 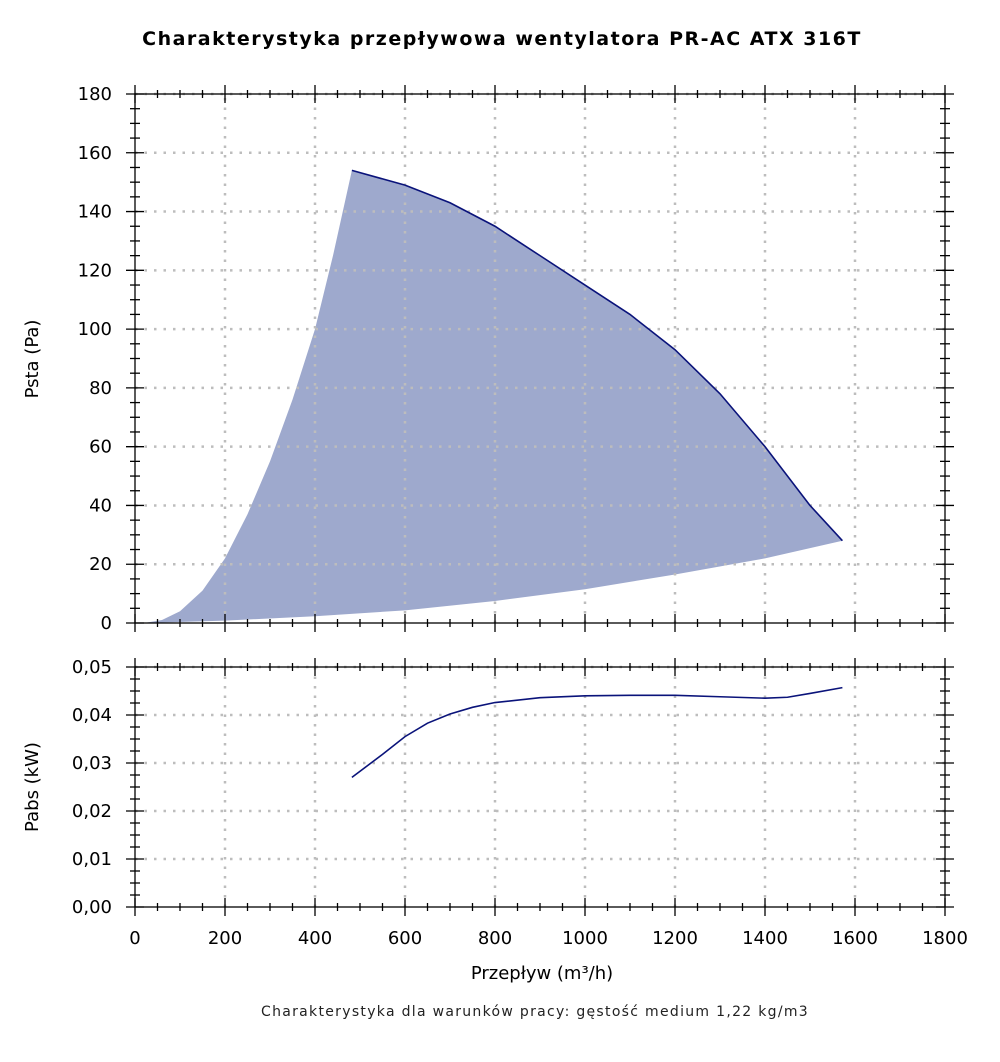 What do you see at coordinates (495, 938) in the screenshot?
I see `x-tick-label: 800` at bounding box center [495, 938].